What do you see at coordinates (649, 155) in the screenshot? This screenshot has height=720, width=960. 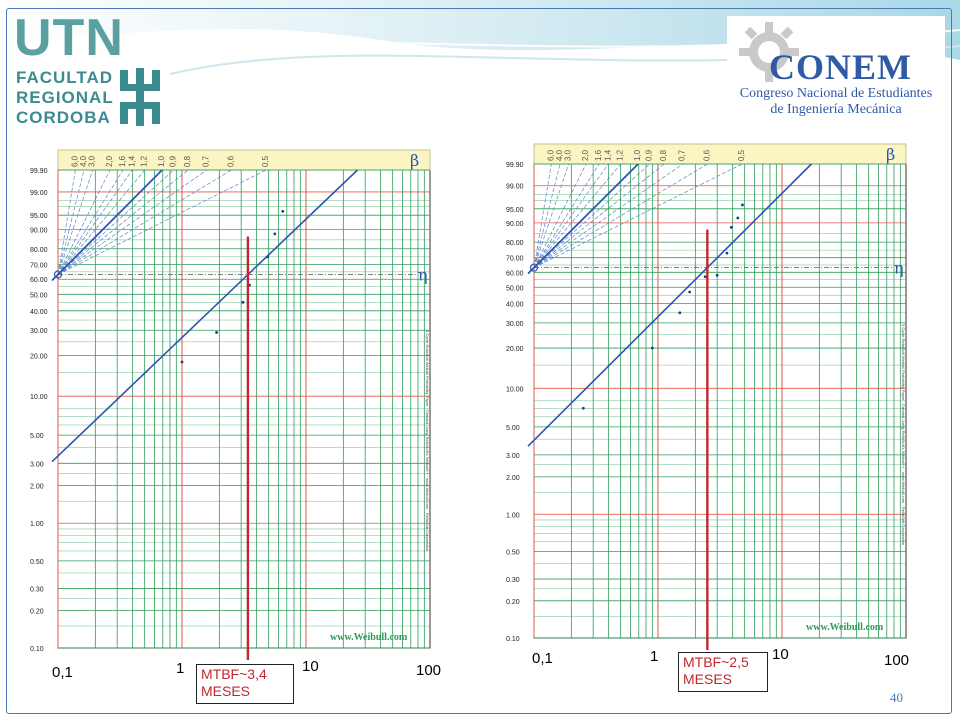 I see `right-beta-label: 0,9` at bounding box center [649, 155].